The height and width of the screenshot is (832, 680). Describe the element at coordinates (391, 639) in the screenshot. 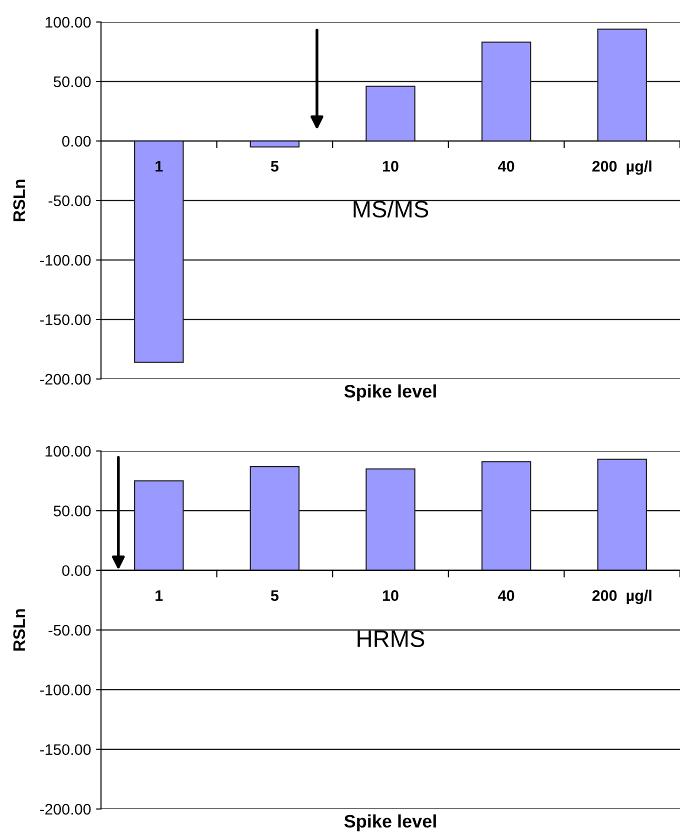

I see `annotation: HRMS` at that location.